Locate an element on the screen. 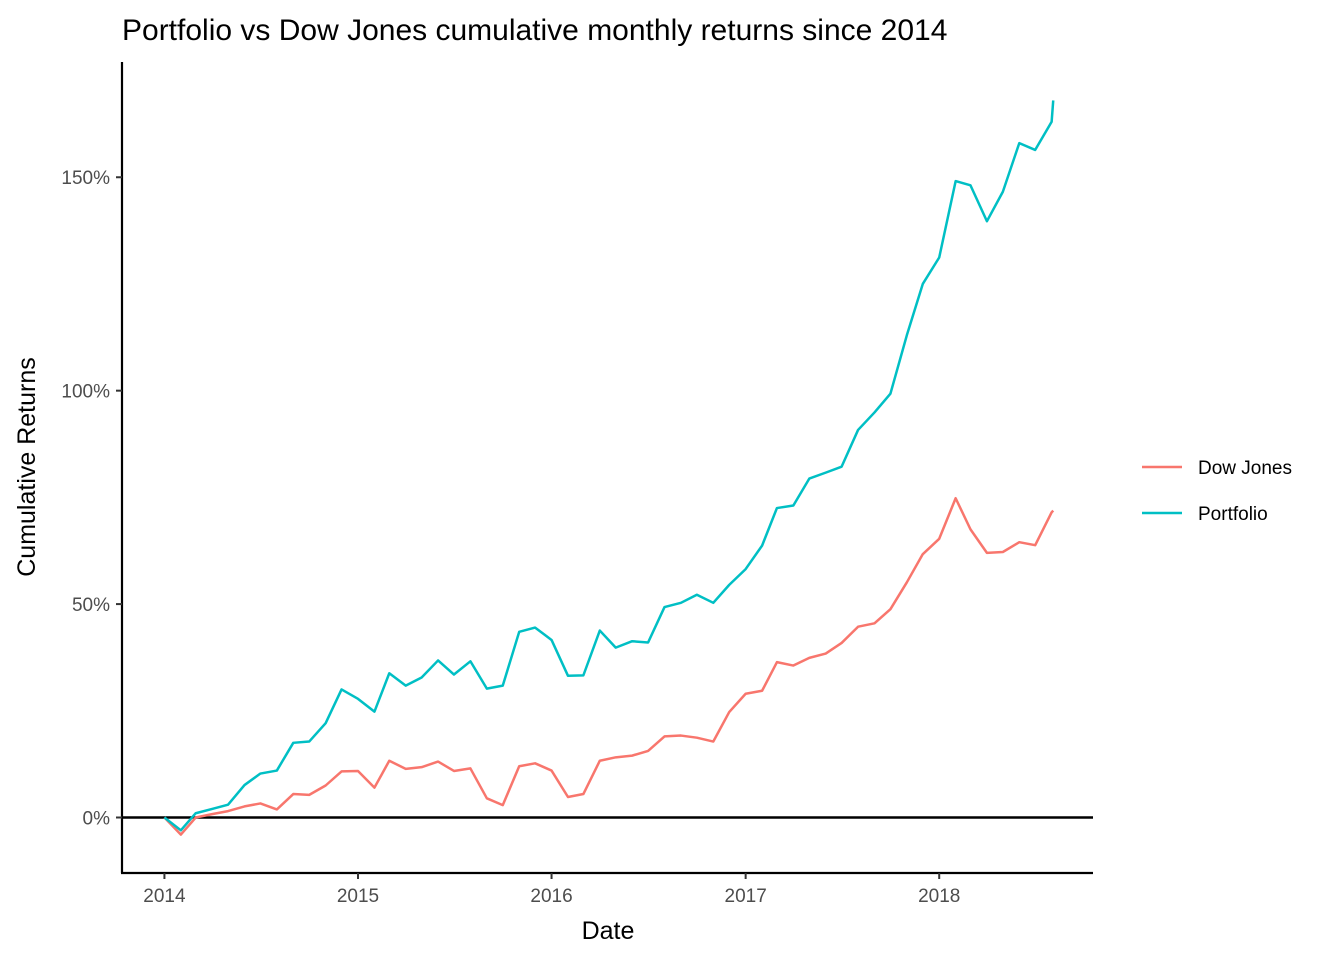  y-tick-label: 0% is located at coordinates (97, 819).